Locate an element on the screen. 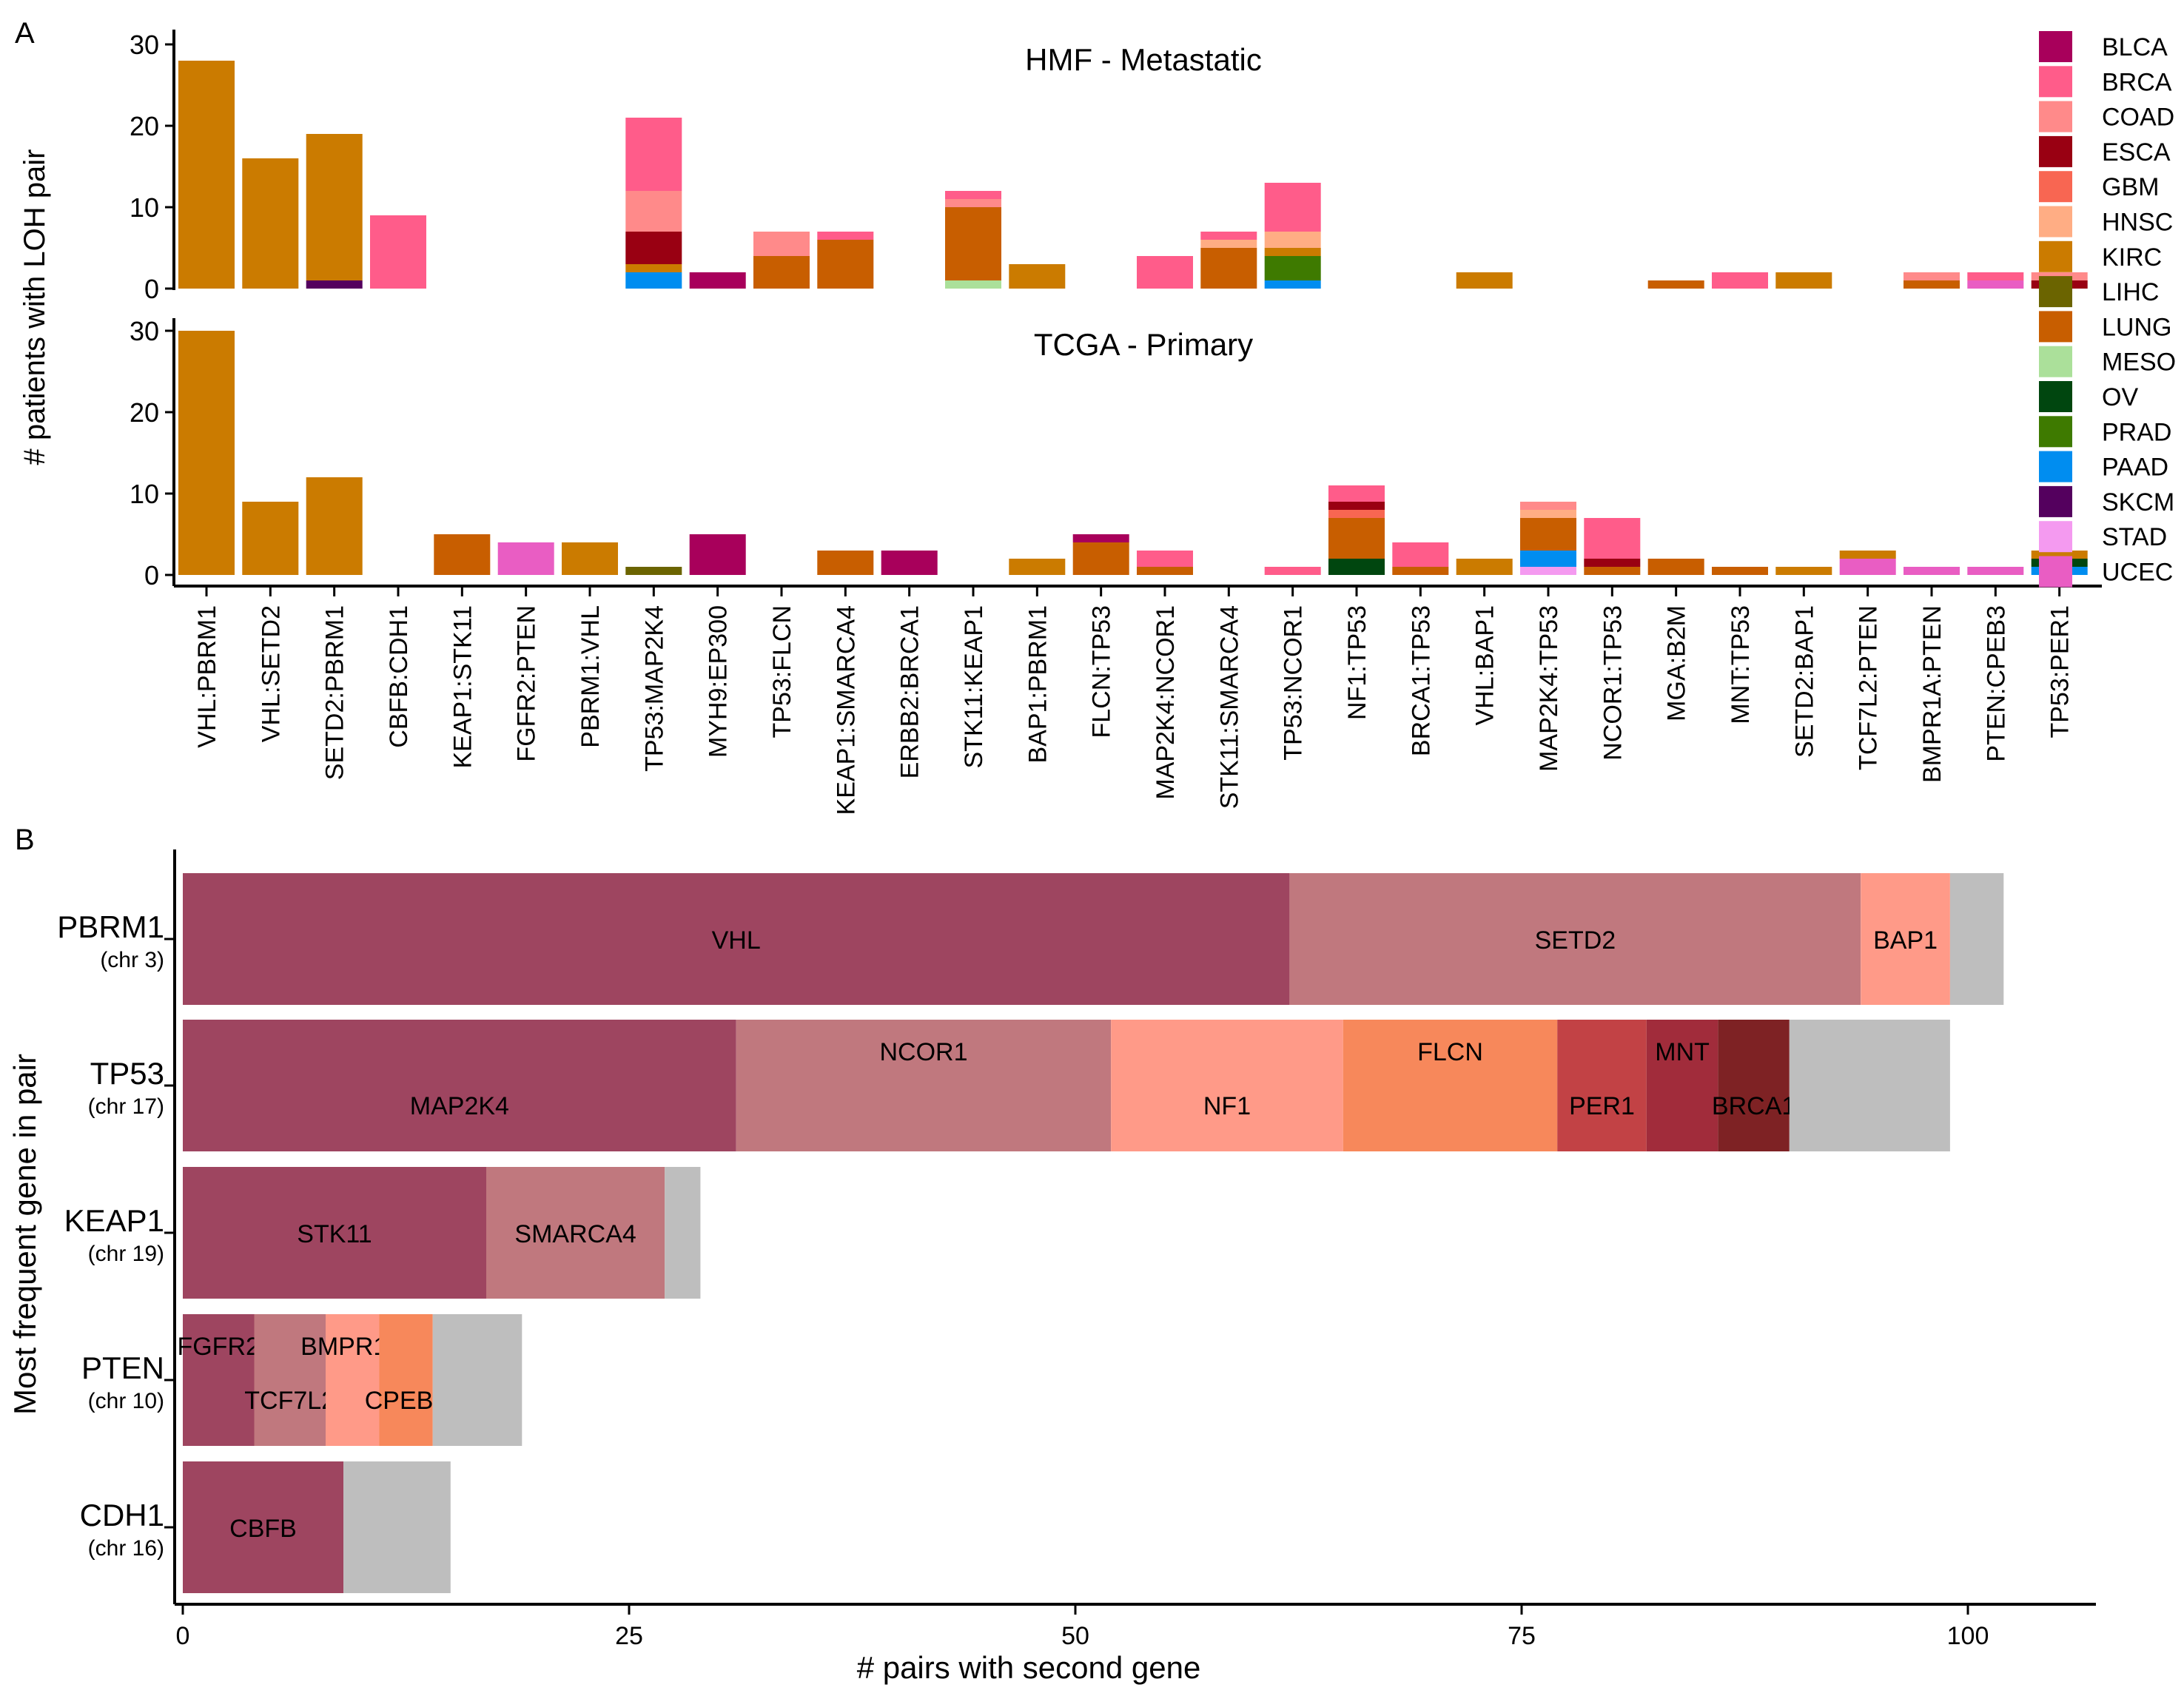 Image resolution: width=2184 pixels, height=1696 pixels. y-tick-label-pbrm1: PBRM1 is located at coordinates (110, 926).